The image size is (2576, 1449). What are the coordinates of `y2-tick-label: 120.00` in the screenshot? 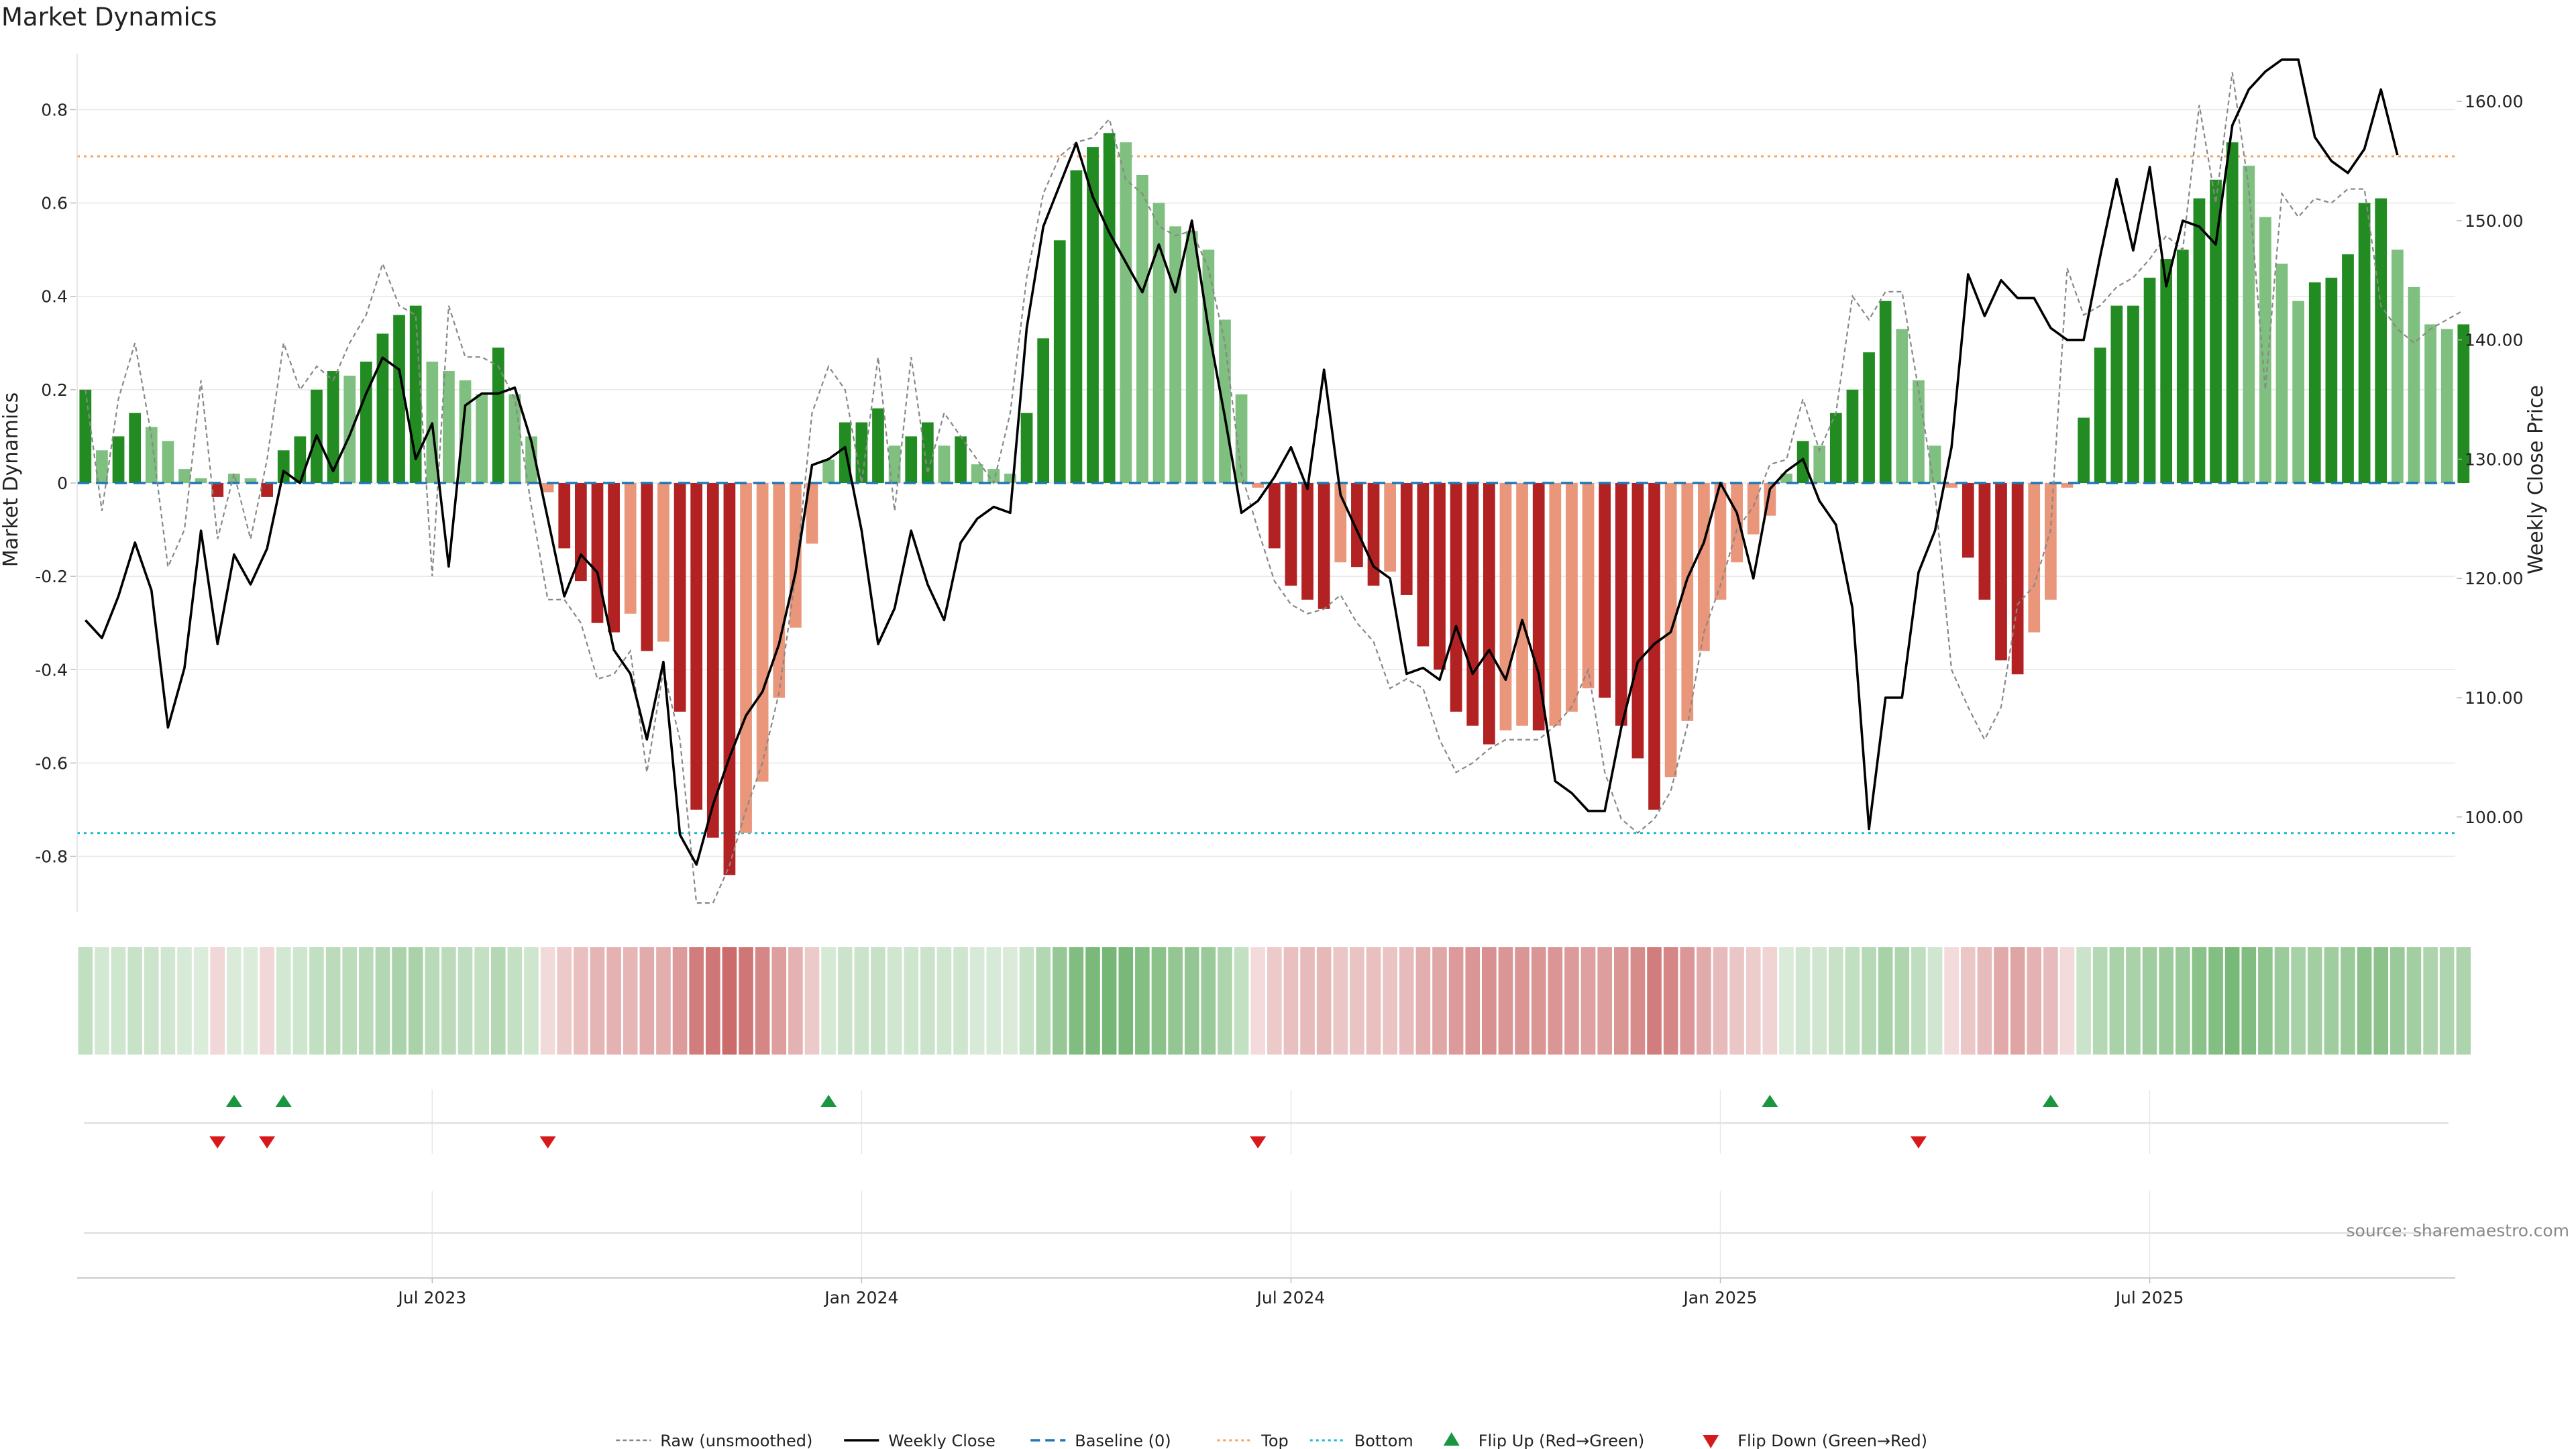 It's located at (2494, 578).